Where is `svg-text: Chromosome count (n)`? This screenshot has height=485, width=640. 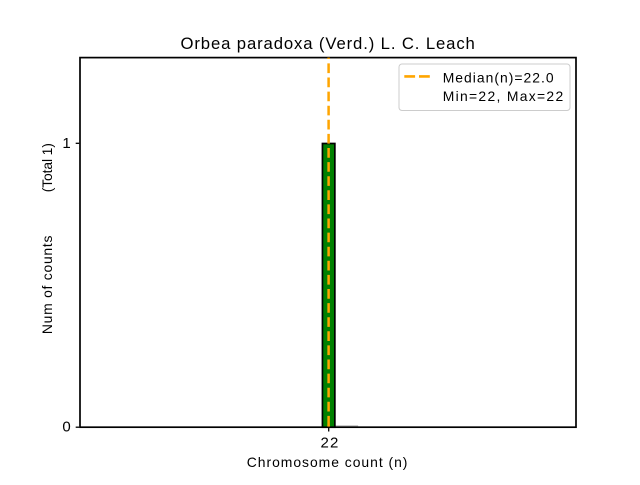 svg-text: Chromosome count (n) is located at coordinates (328, 462).